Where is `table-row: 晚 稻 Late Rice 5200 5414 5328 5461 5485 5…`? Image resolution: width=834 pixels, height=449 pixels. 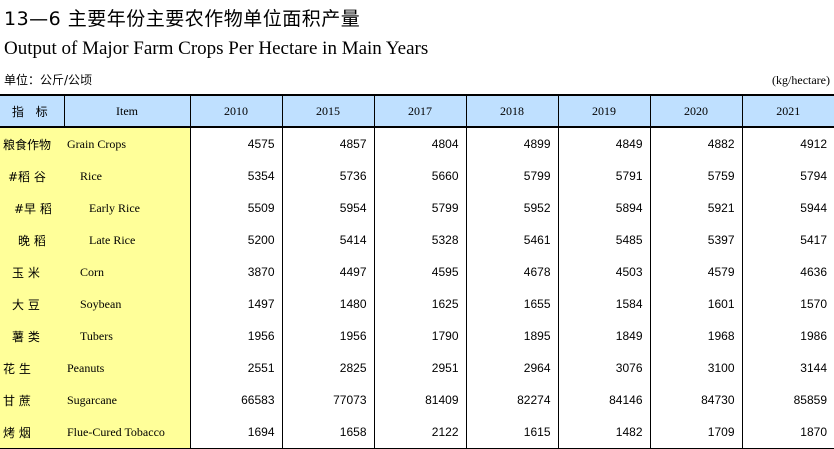
table-row: 晚 稻 Late Rice 5200 5414 5328 5461 5485 5… is located at coordinates (417, 240).